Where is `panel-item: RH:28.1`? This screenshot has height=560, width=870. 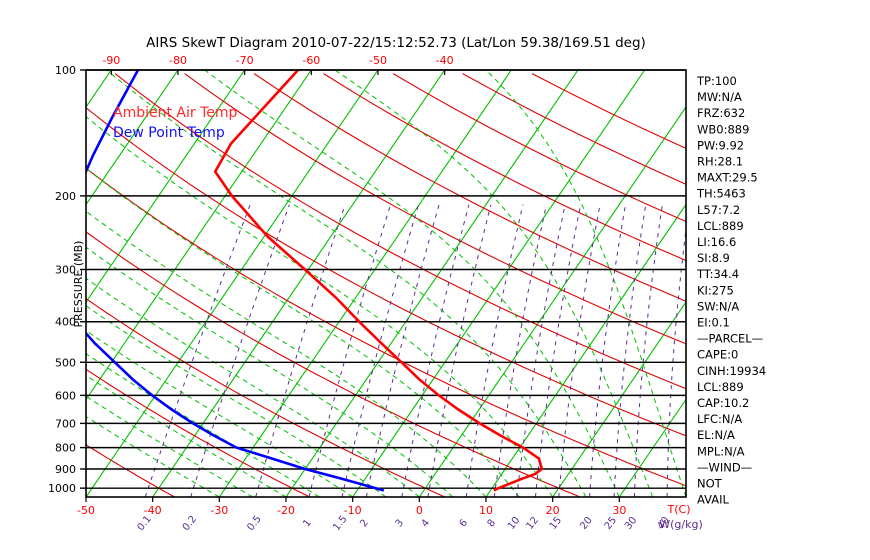
panel-item: RH:28.1 is located at coordinates (720, 162).